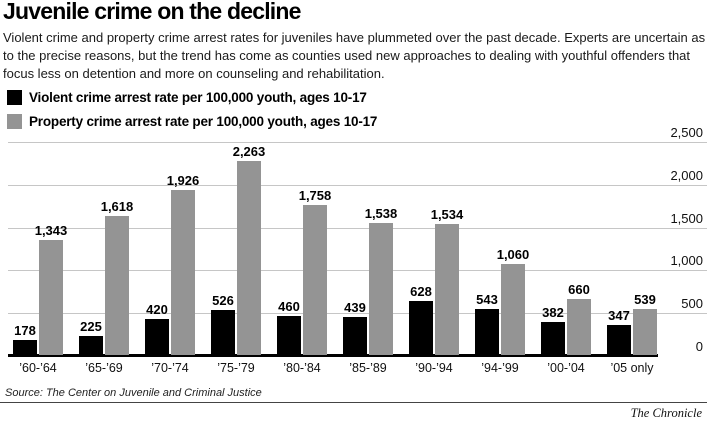 This screenshot has width=707, height=426. I want to click on y-axis-tick-label: 0, so click(699, 346).